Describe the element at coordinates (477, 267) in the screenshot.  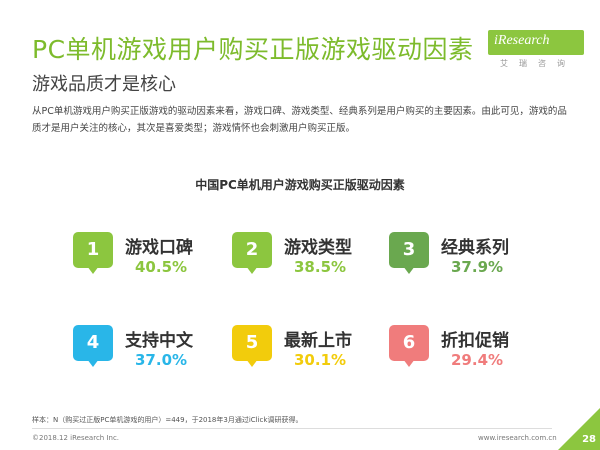
I see `factor-value: 37.9%` at that location.